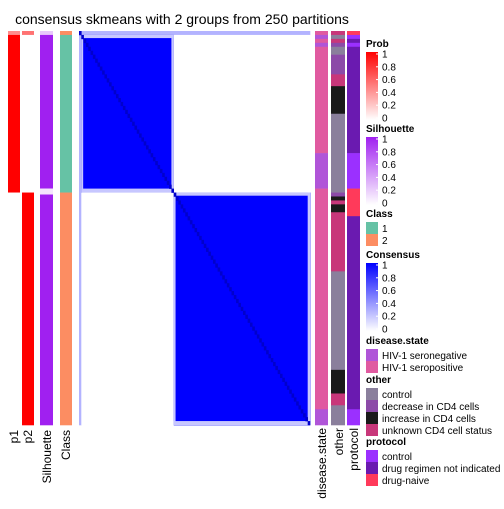 This screenshot has width=504, height=509. I want to click on consensus-legend-colorbar, so click(372, 297).